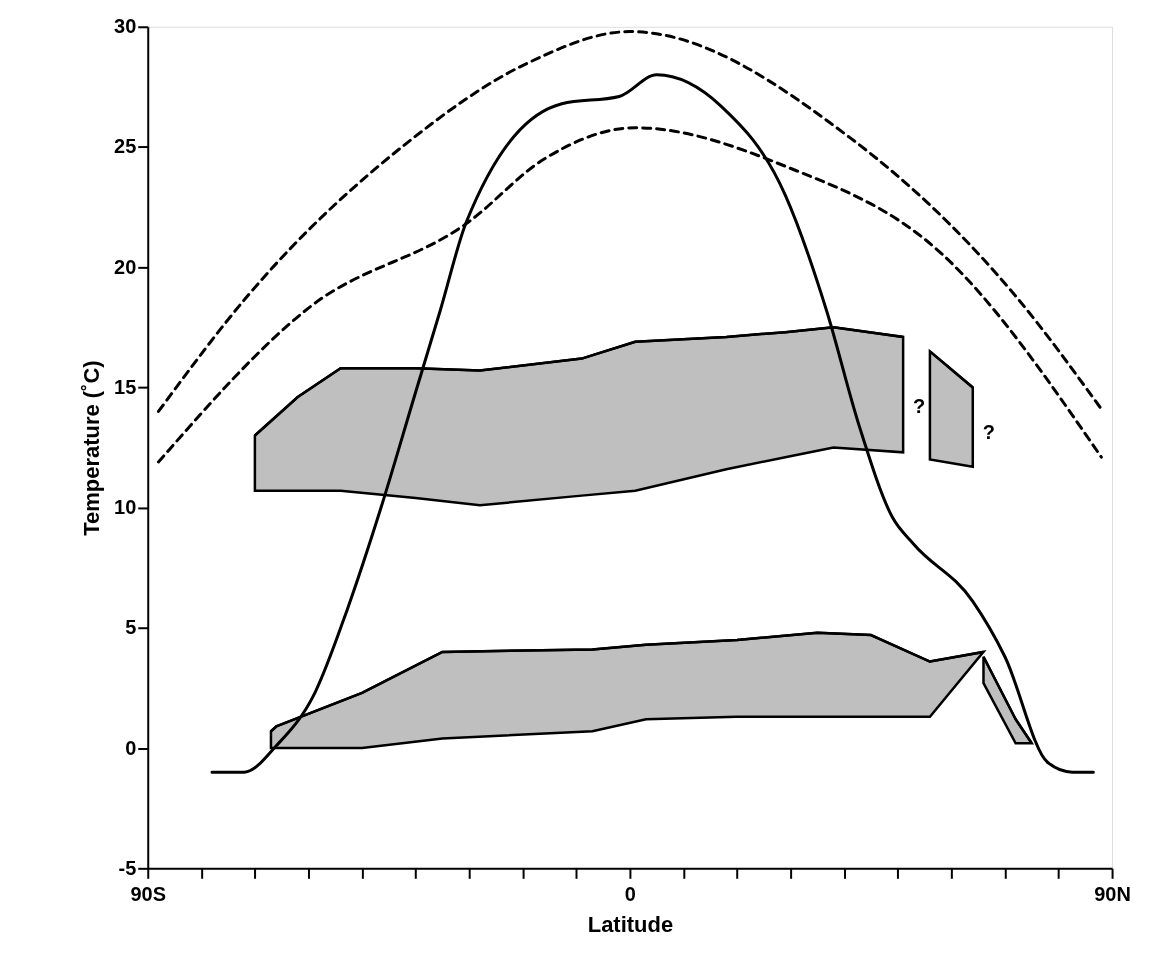 The height and width of the screenshot is (961, 1151). Describe the element at coordinates (579, 381) in the screenshot. I see `line-series` at that location.